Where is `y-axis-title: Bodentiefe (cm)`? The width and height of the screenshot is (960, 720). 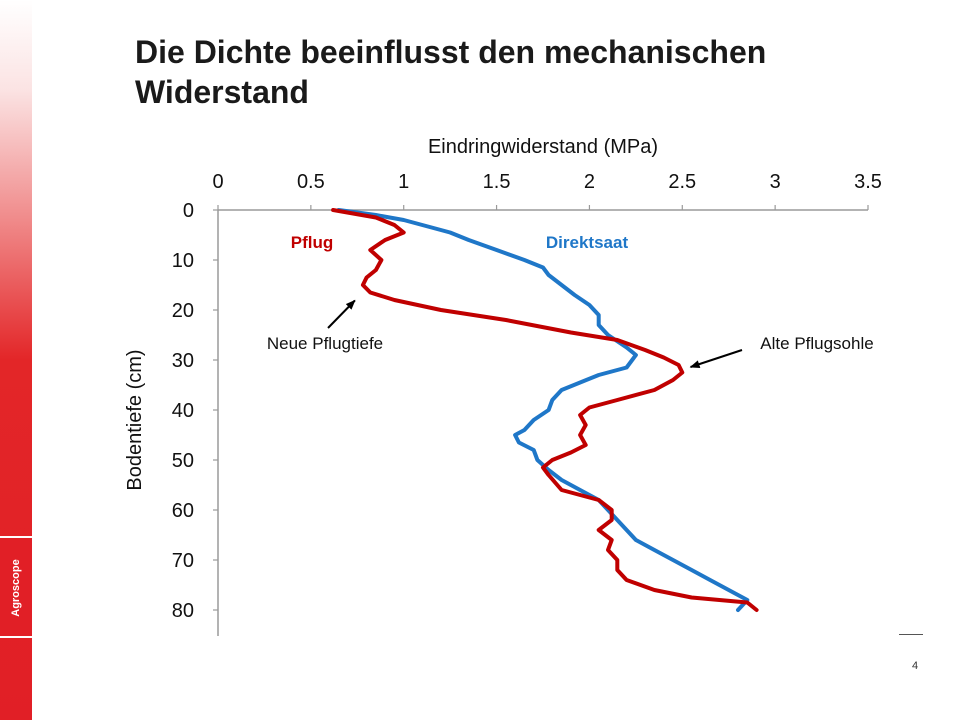
y-axis-title: Bodentiefe (cm) is located at coordinates (135, 419).